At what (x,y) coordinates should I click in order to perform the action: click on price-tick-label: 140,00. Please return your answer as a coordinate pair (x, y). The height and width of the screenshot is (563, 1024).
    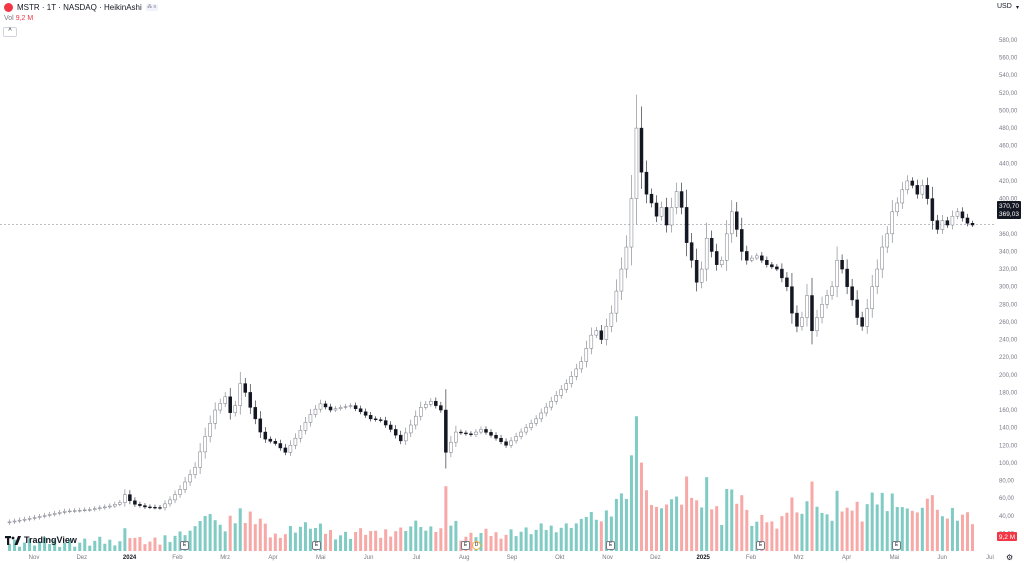
    Looking at the image, I should click on (1008, 429).